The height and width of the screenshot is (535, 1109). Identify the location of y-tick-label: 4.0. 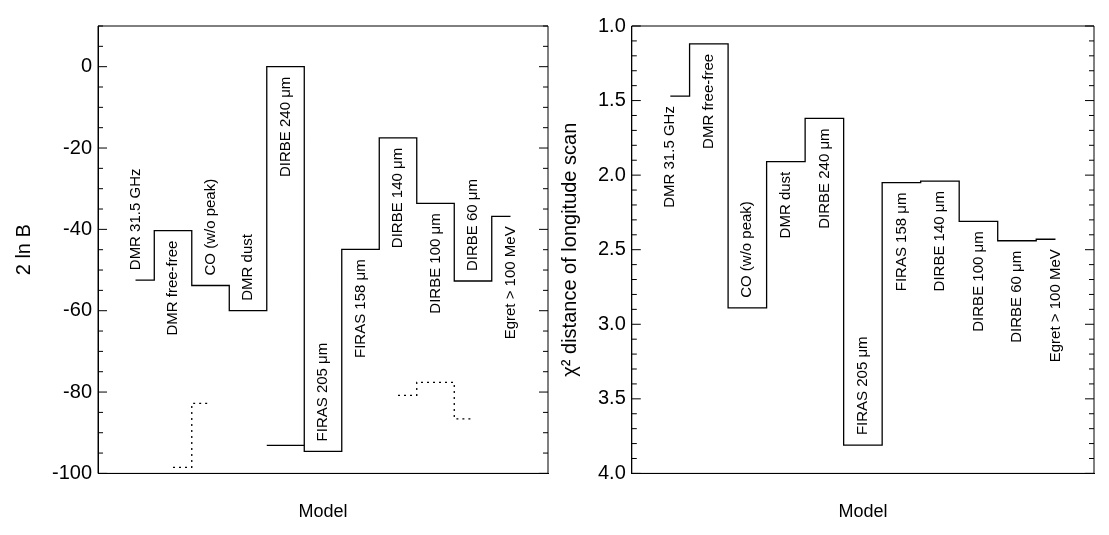
(611, 471).